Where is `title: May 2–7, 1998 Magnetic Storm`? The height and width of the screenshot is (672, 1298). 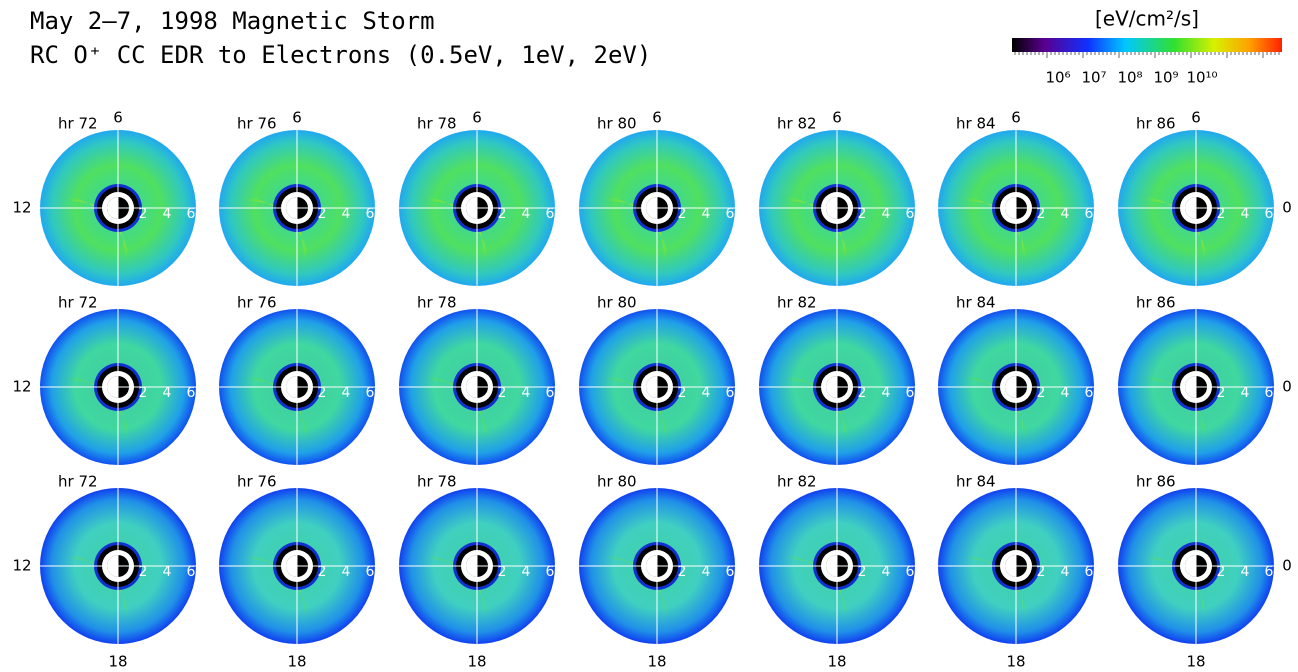
title: May 2–7, 1998 Magnetic Storm is located at coordinates (232, 21).